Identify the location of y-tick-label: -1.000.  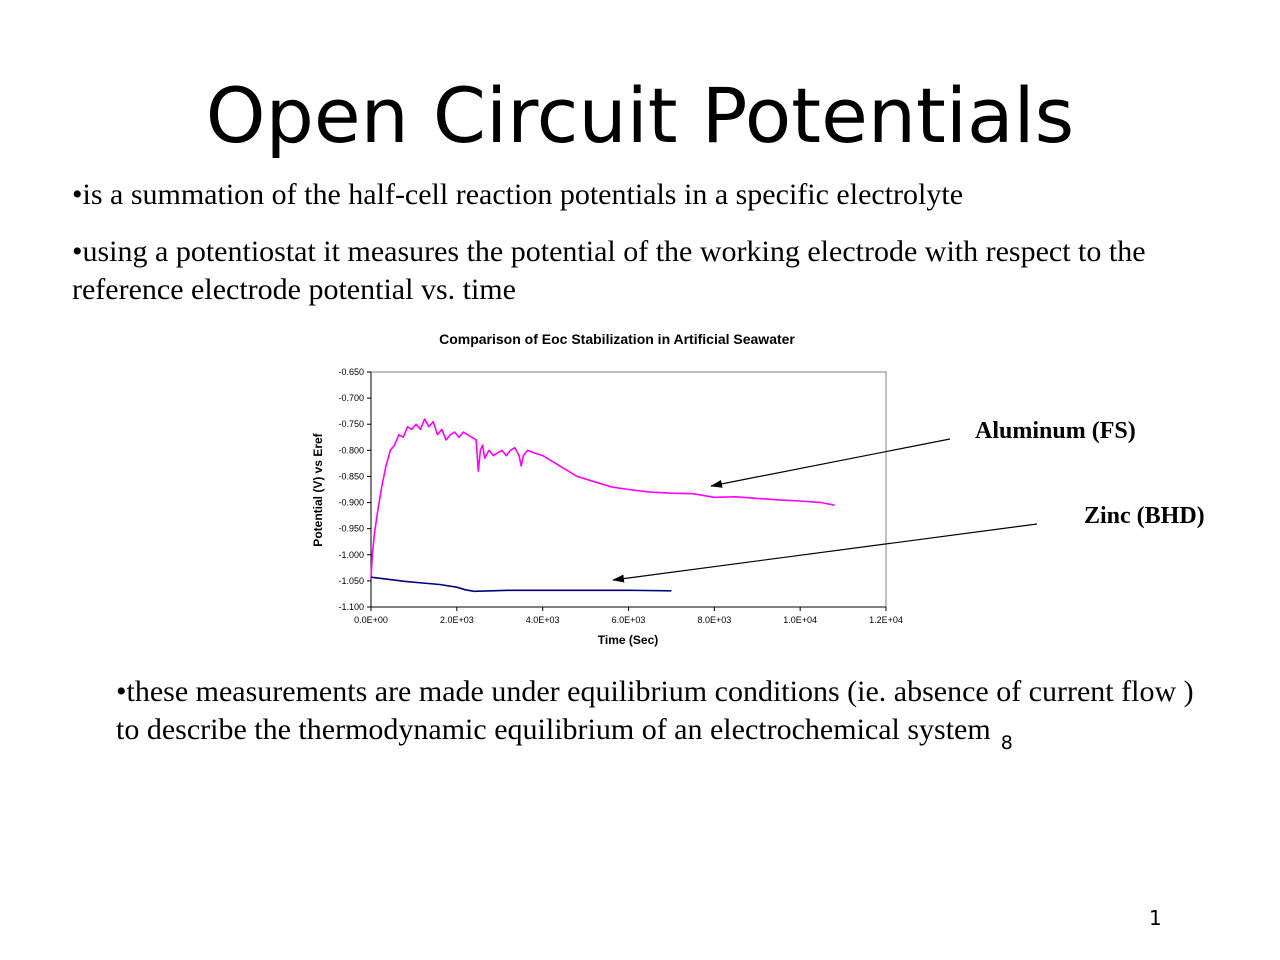
(351, 555).